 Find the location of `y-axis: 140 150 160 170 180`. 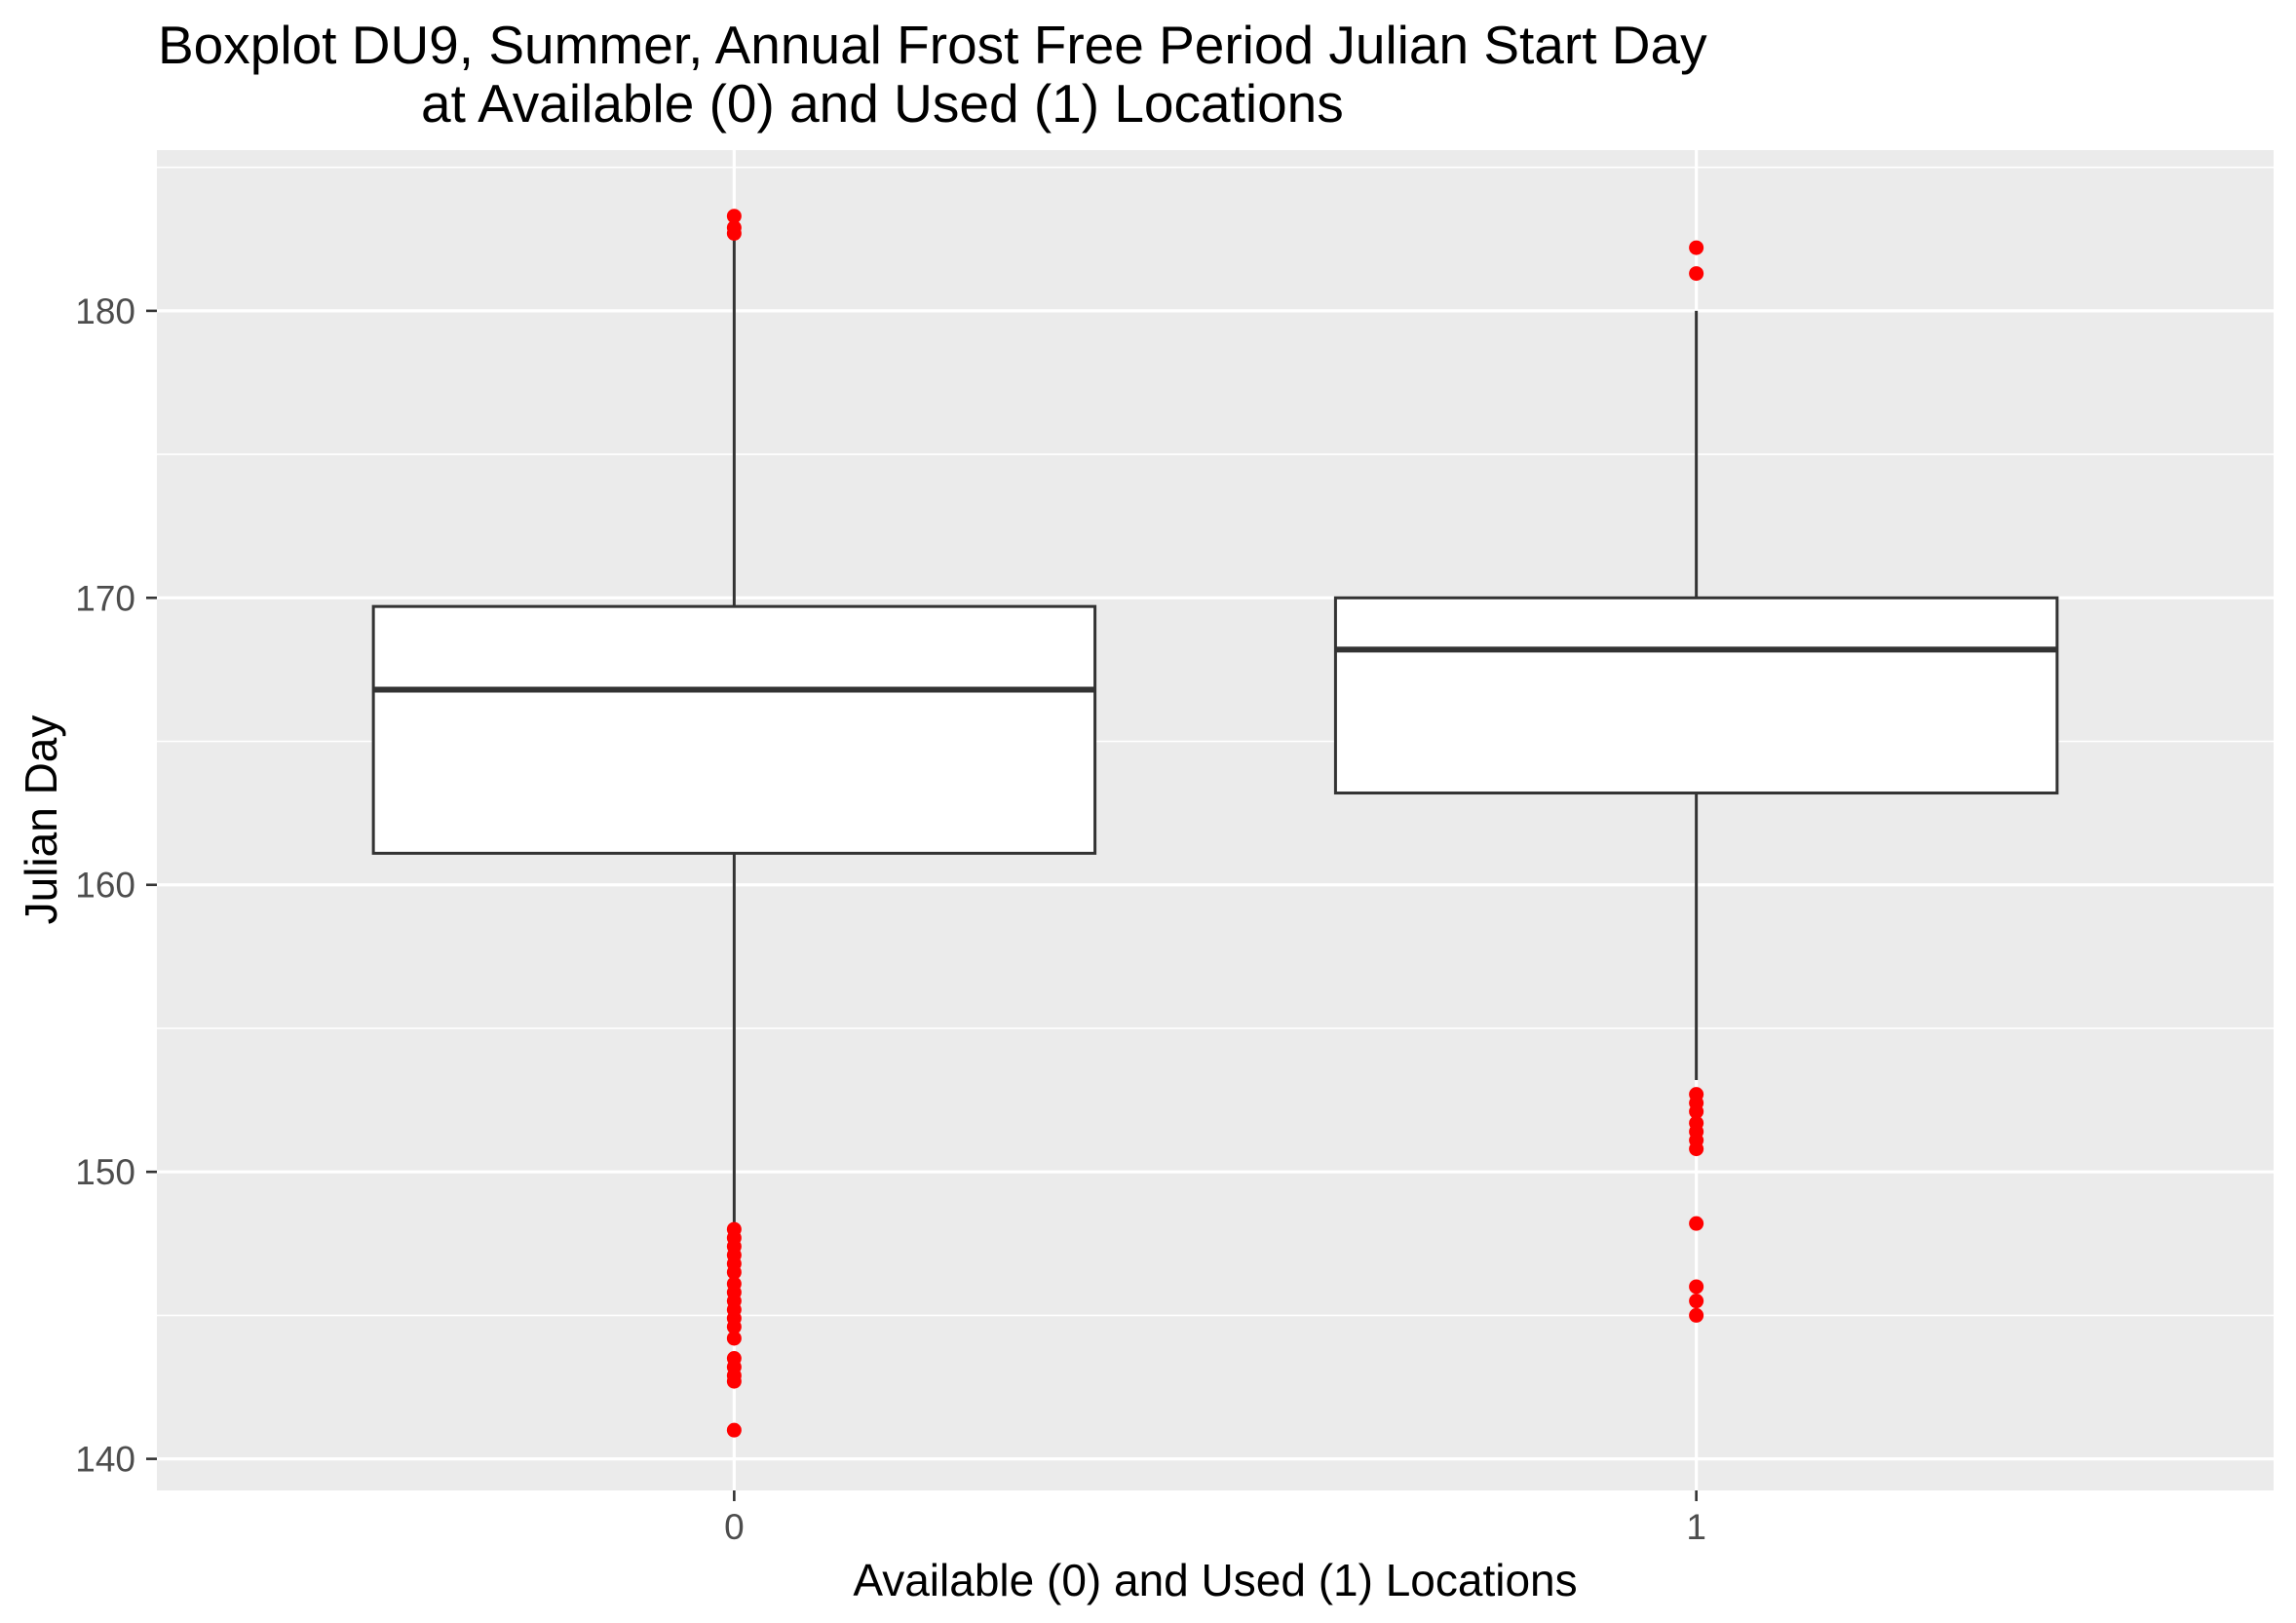

y-axis: 140 150 160 170 180 is located at coordinates (116, 886).